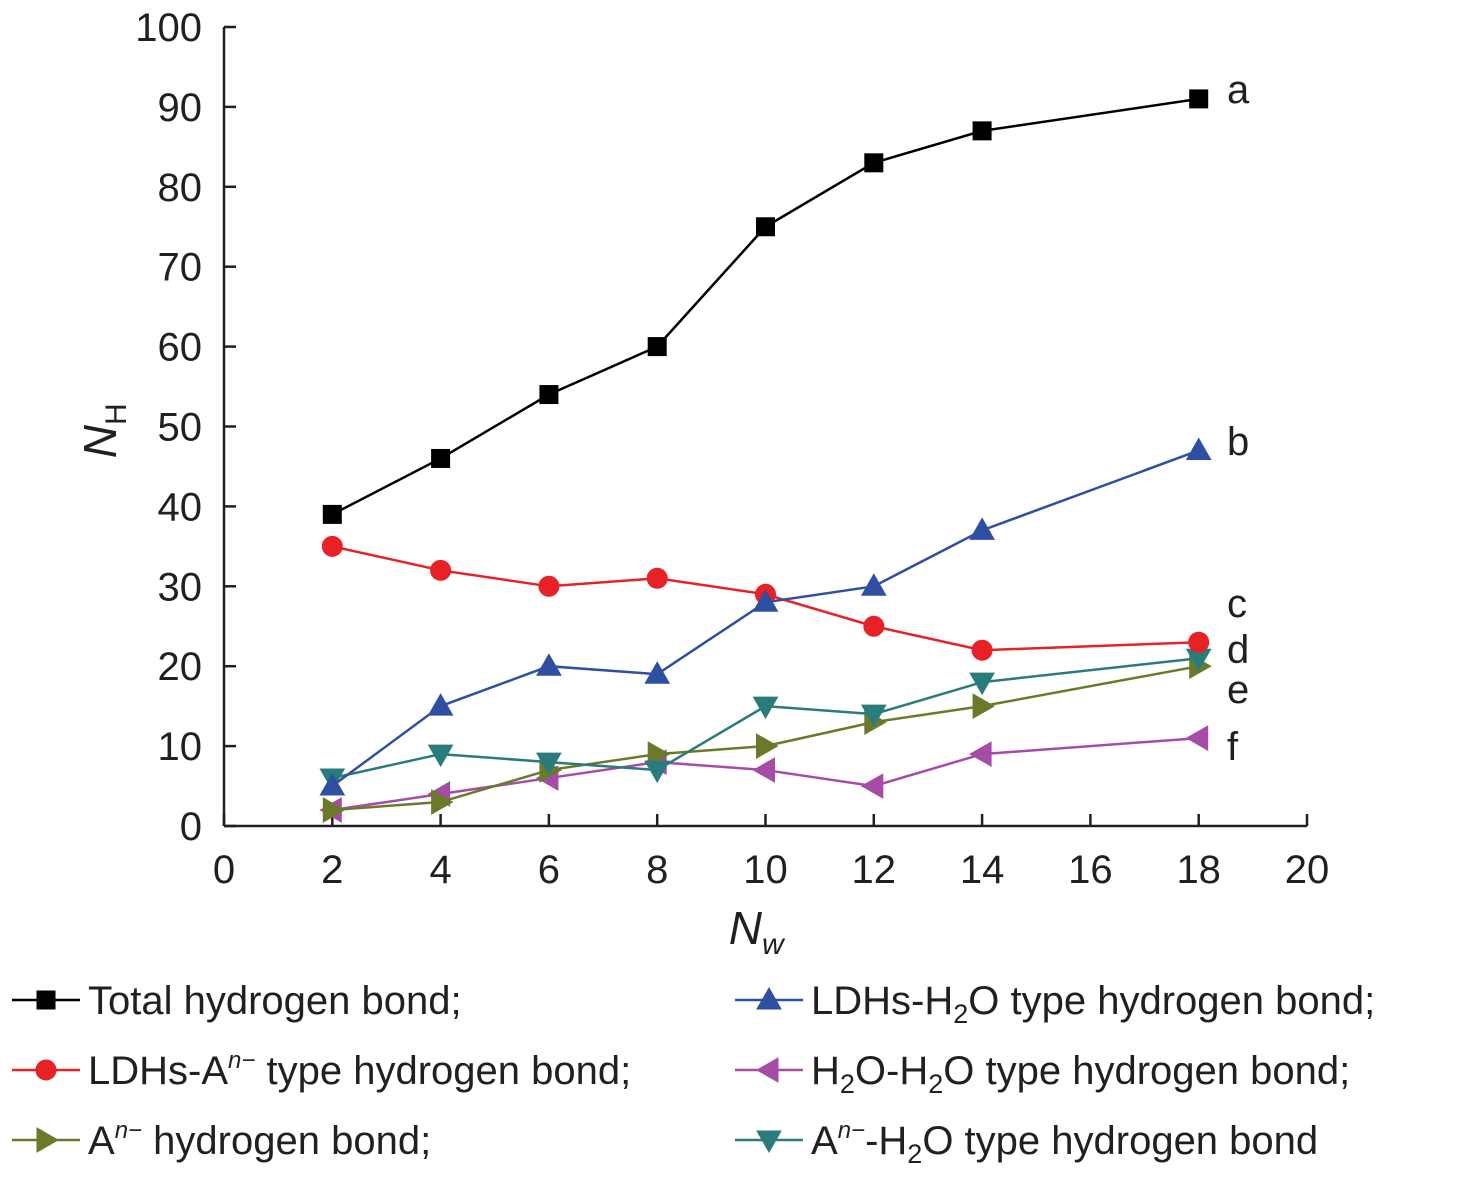  I want to click on x-tick-label: 6, so click(549, 870).